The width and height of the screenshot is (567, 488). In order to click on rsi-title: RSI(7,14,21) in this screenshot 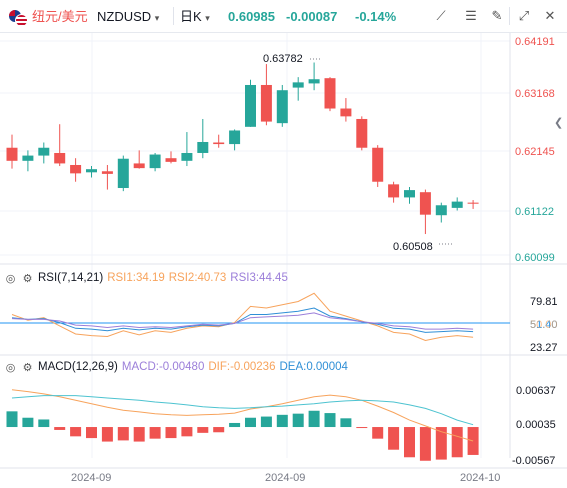, I will do `click(71, 278)`.